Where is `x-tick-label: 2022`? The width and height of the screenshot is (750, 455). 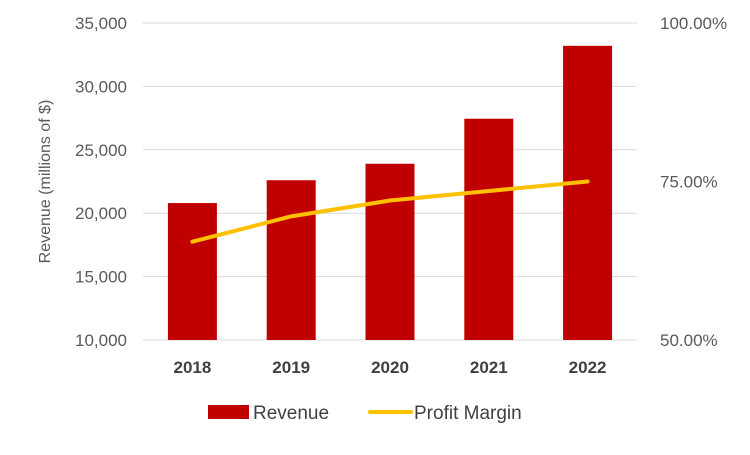
x-tick-label: 2022 is located at coordinates (588, 367).